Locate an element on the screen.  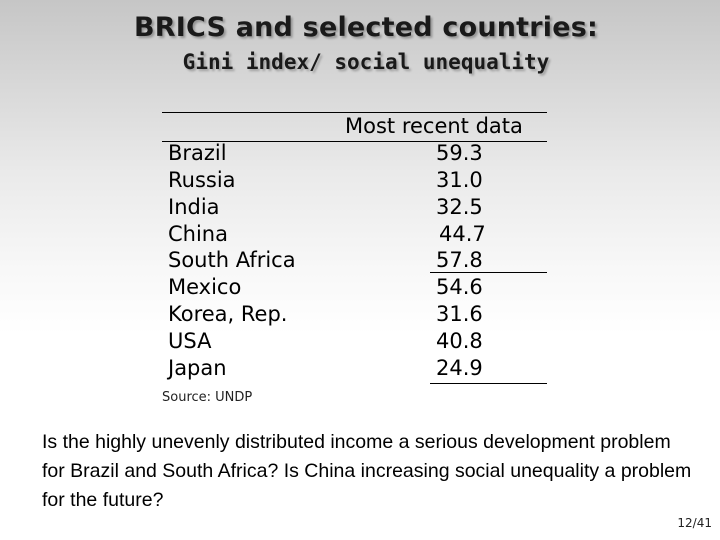
table-row: Japan 24.9 is located at coordinates (354, 368).